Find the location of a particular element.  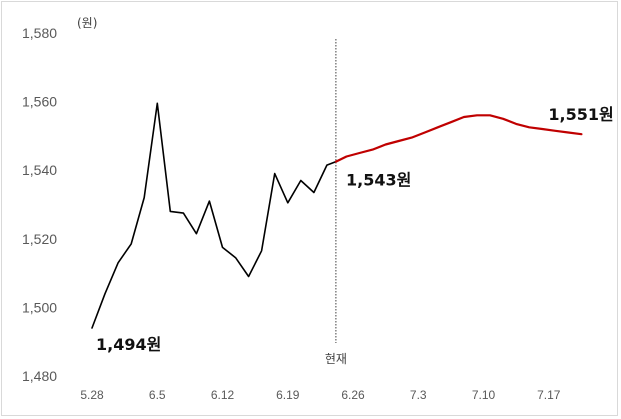

x-tick-label: 7.17 is located at coordinates (549, 395).